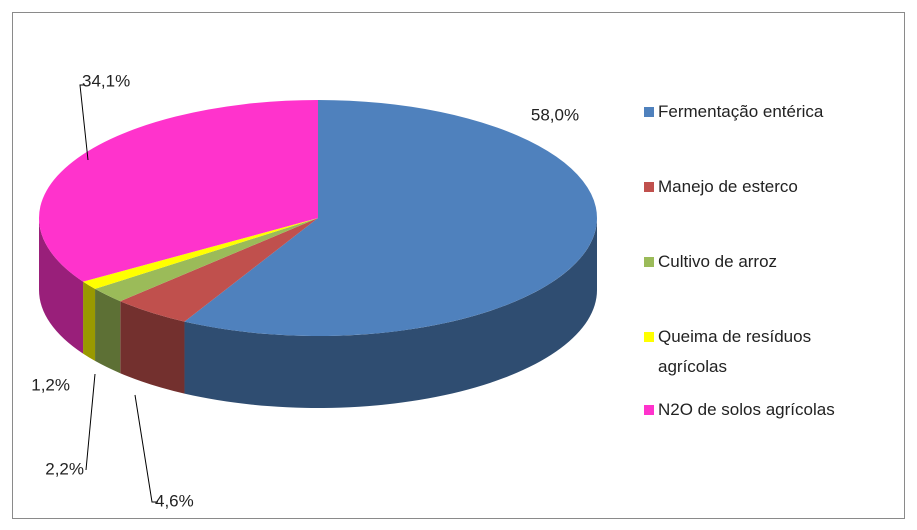  Describe the element at coordinates (50, 384) in the screenshot. I see `data-label: 1,2%` at that location.